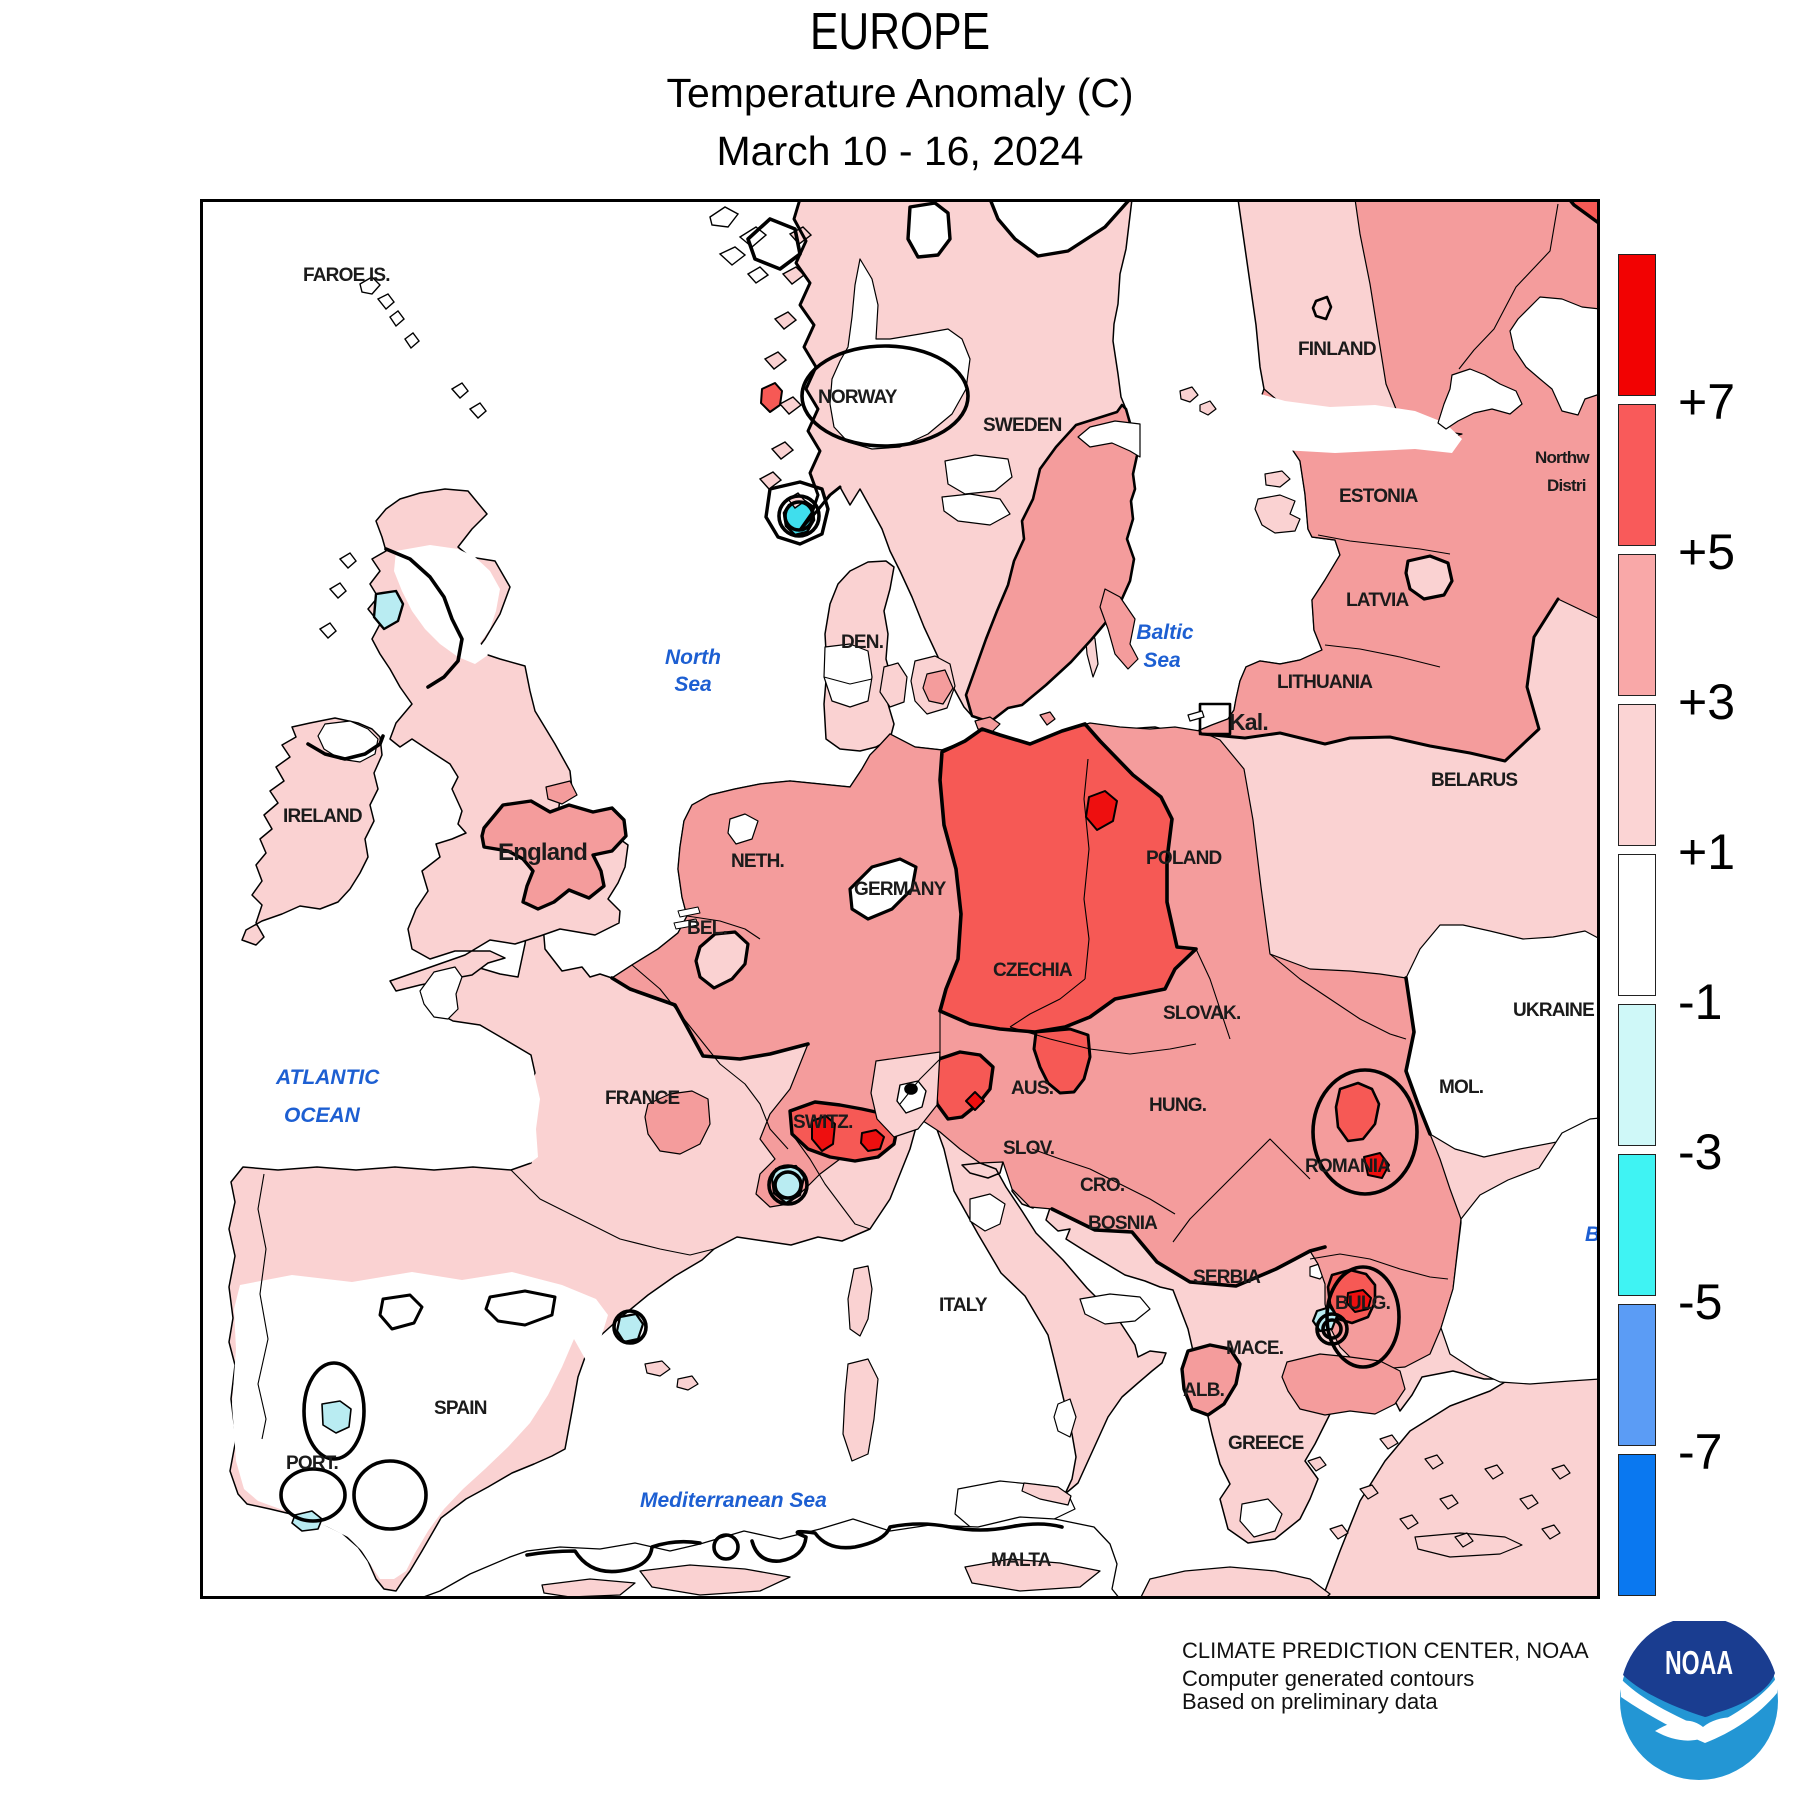 This screenshot has height=1800, width=1800. Describe the element at coordinates (1184, 858) in the screenshot. I see `svg-text: POLAND` at that location.